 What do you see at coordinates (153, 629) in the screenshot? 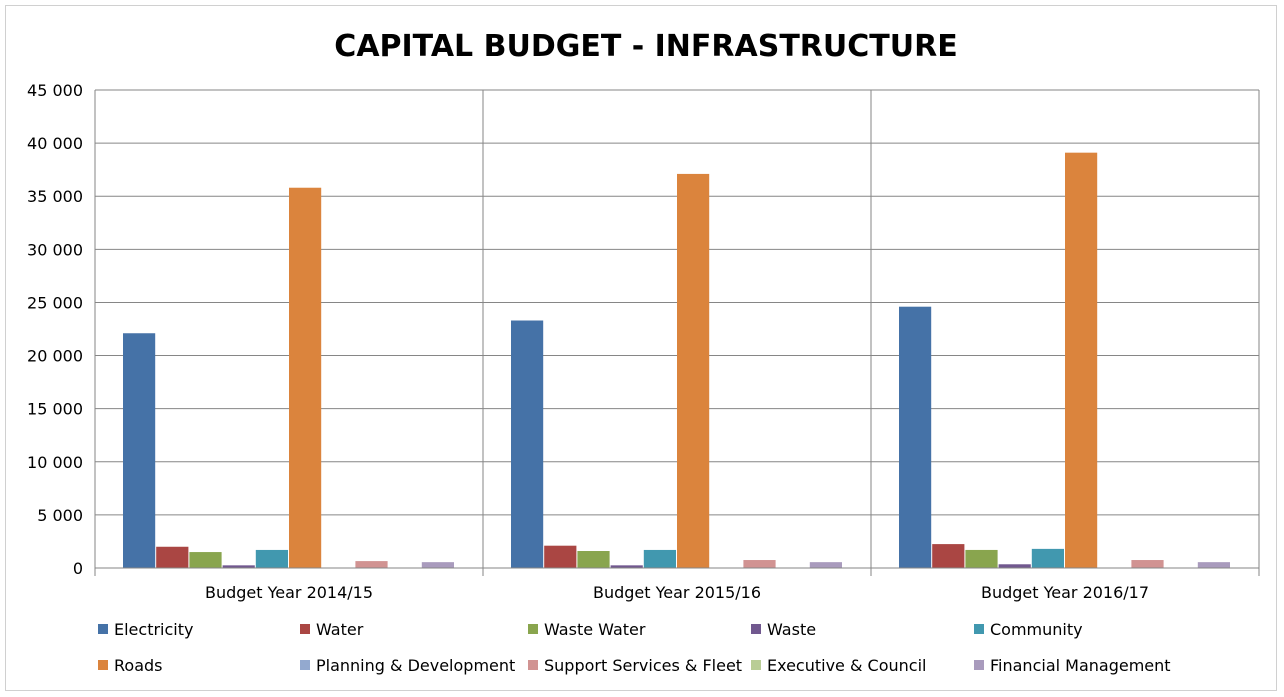
I see `legend-label: Electricity` at bounding box center [153, 629].